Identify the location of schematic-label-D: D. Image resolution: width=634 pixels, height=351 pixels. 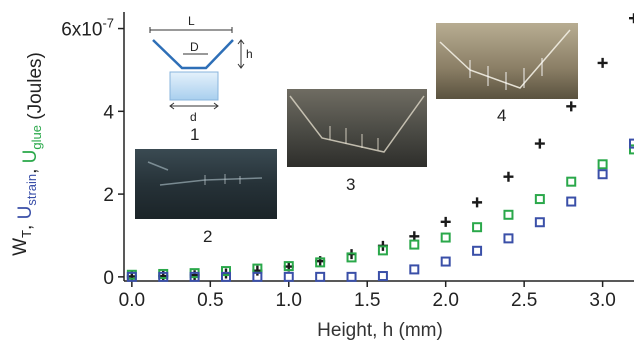
(194, 47).